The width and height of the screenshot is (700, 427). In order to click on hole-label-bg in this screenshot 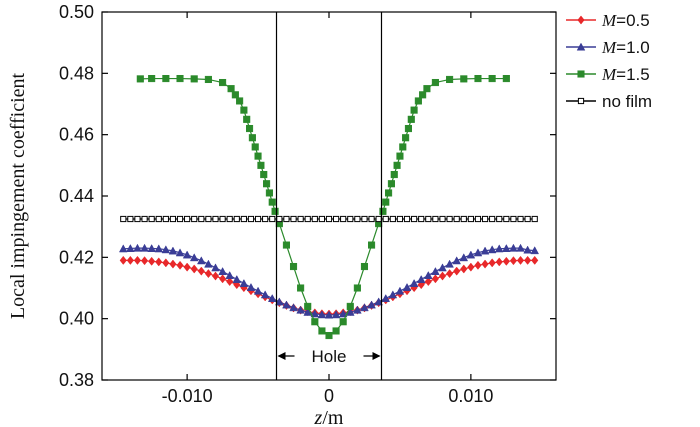, I will do `click(329, 355)`.